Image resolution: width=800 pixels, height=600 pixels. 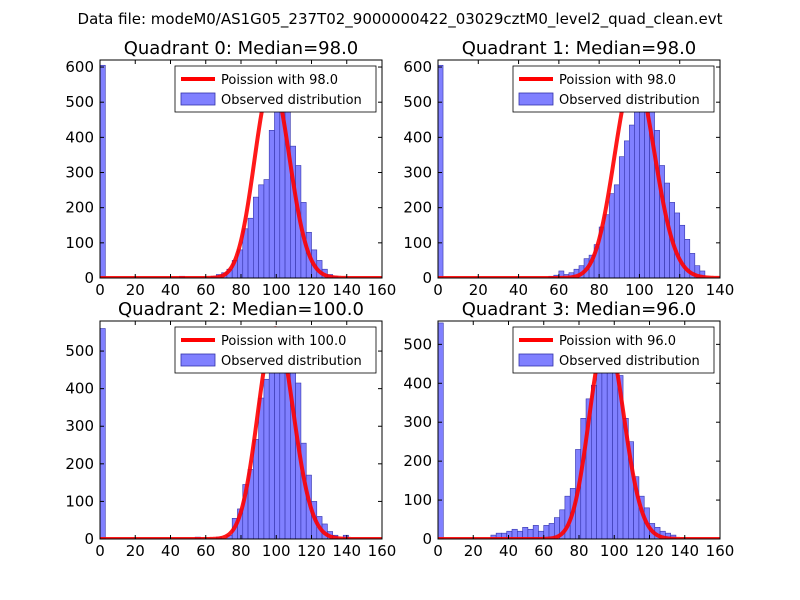 What do you see at coordinates (275, 350) in the screenshot?
I see `legend: Poission with 100.0 Observed distribution` at bounding box center [275, 350].